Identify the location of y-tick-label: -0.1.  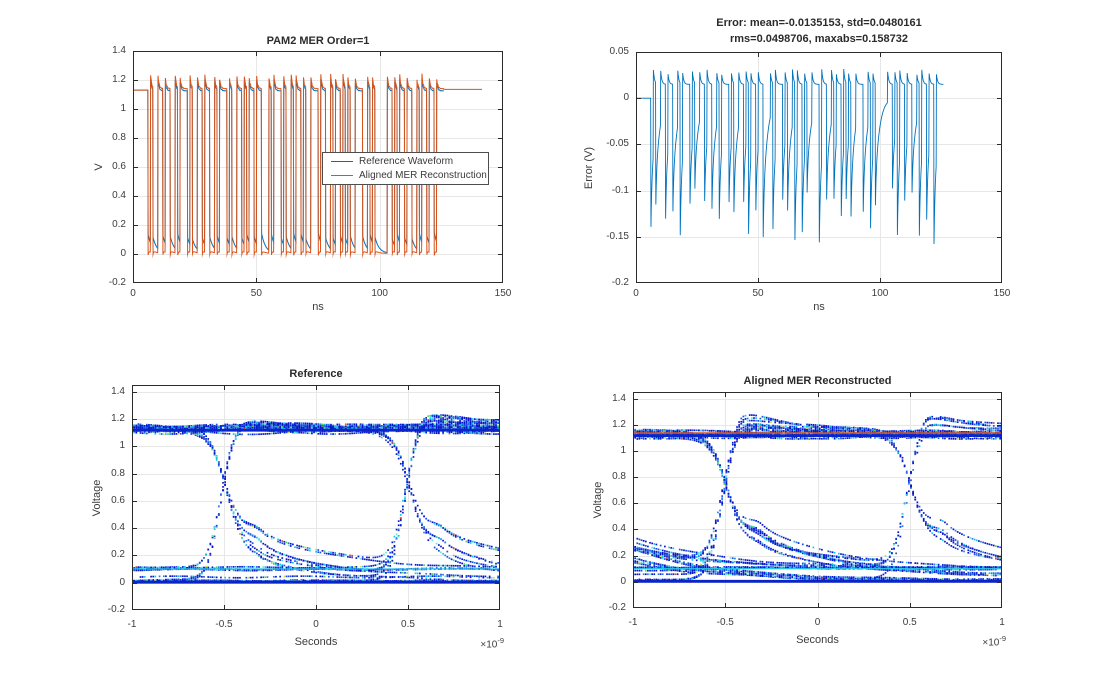
(620, 190).